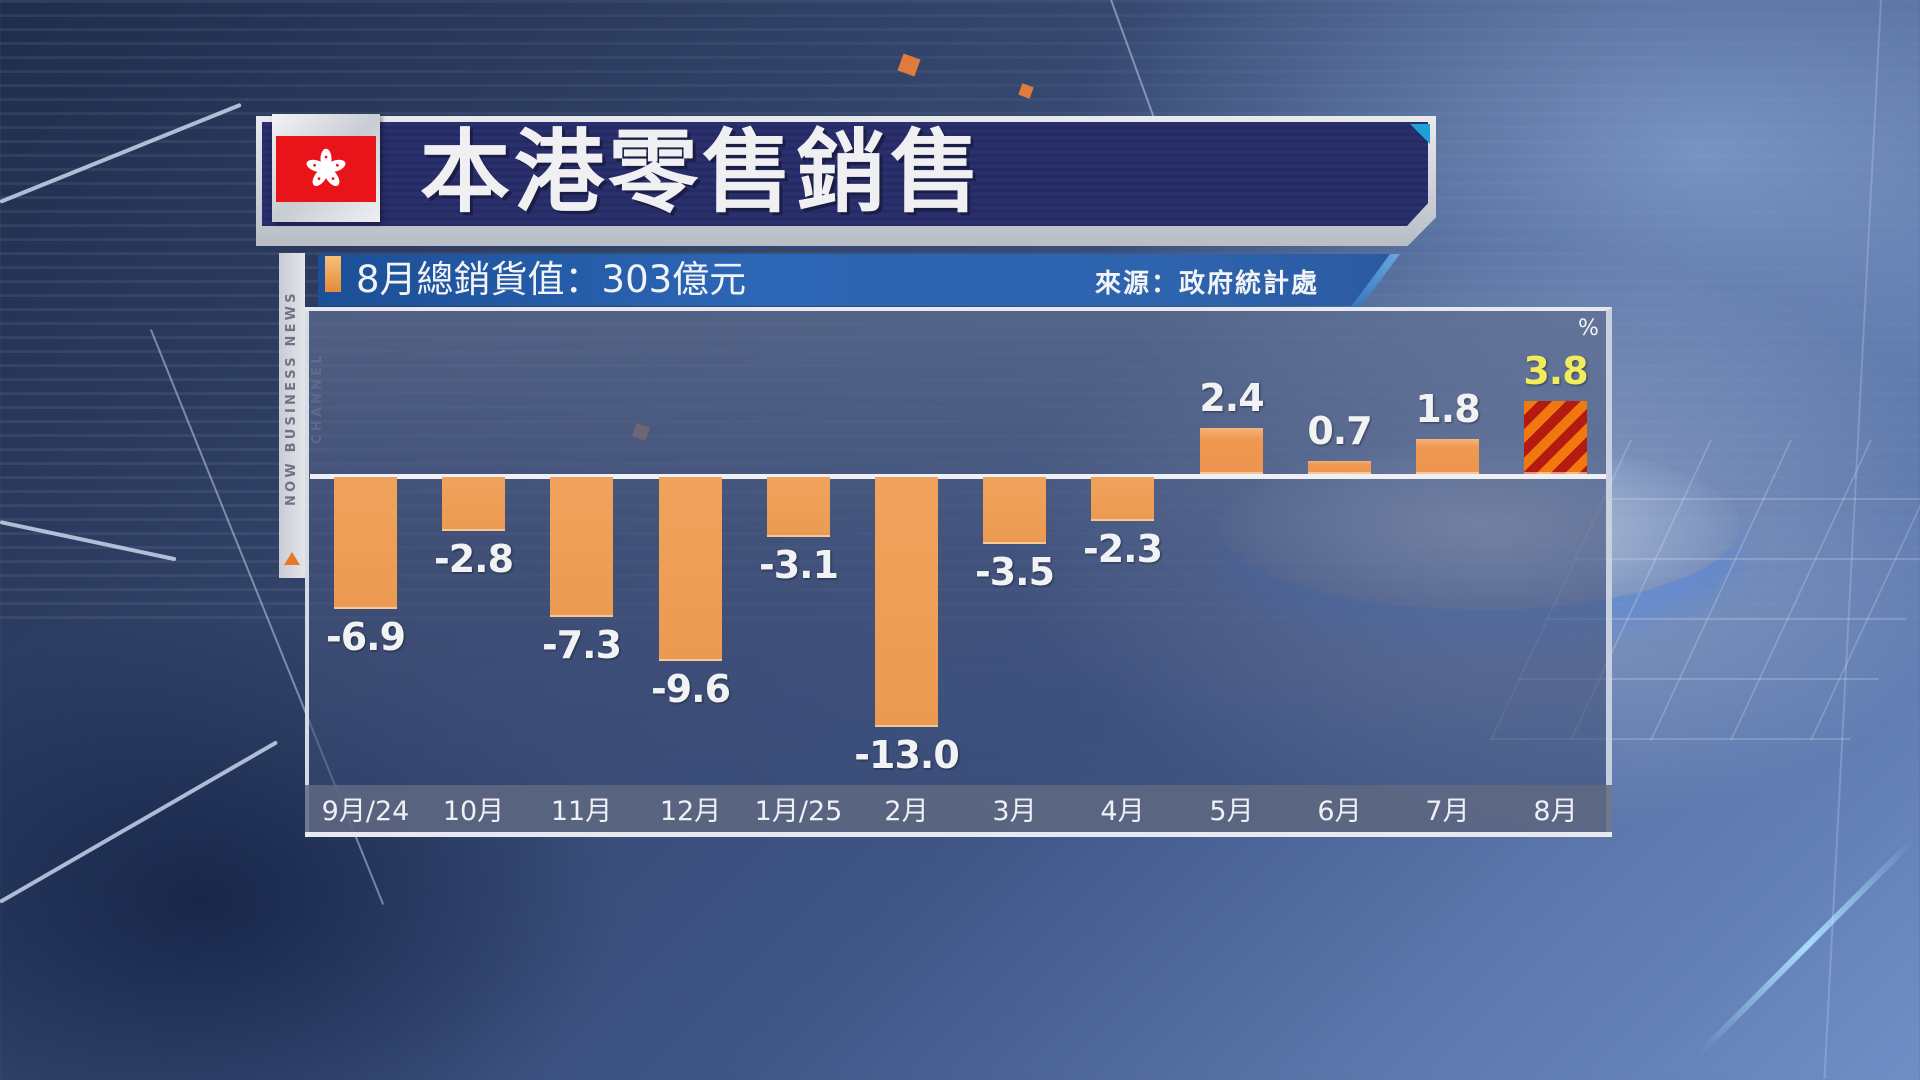 The height and width of the screenshot is (1080, 1920). Describe the element at coordinates (690, 811) in the screenshot. I see `x-axis-label: 12月` at that location.